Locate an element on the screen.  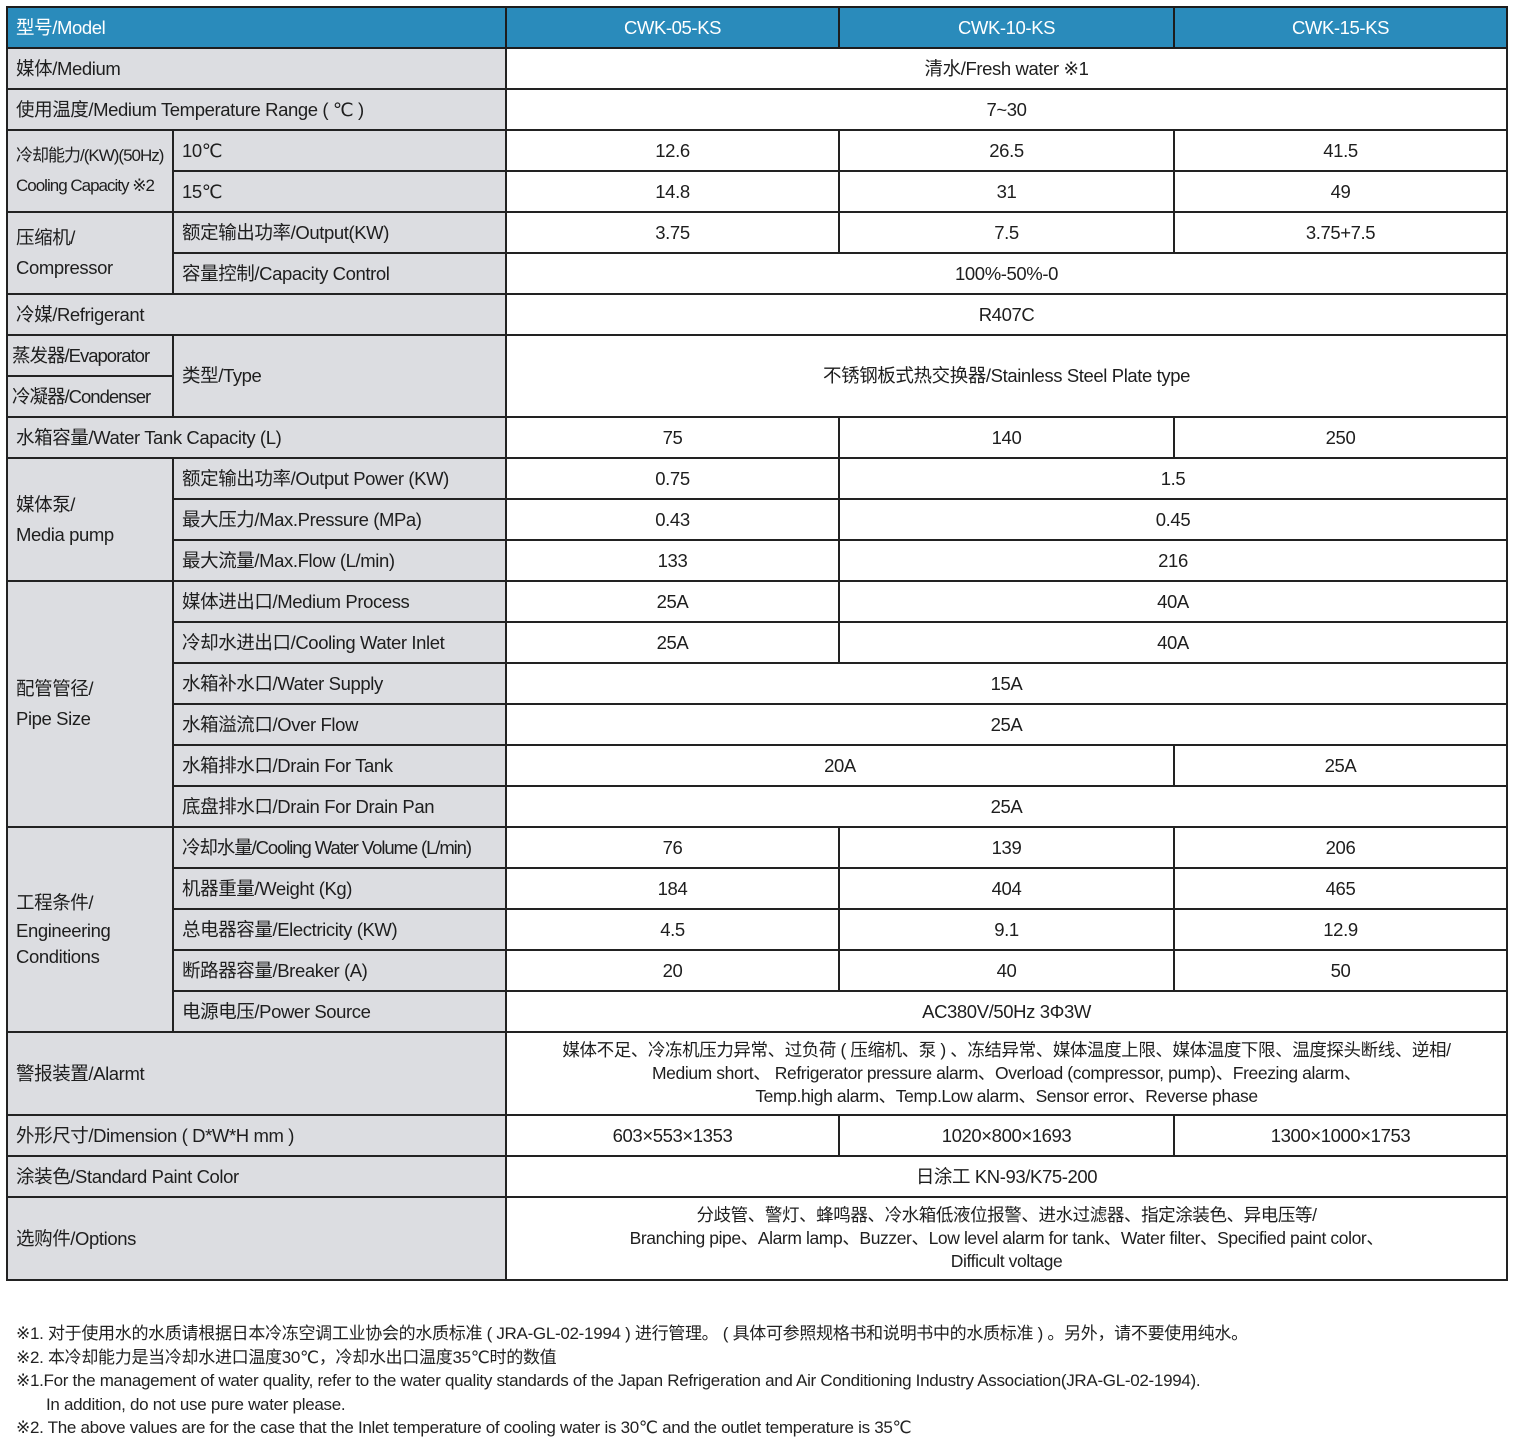
cell: 404 is located at coordinates (1007, 888).